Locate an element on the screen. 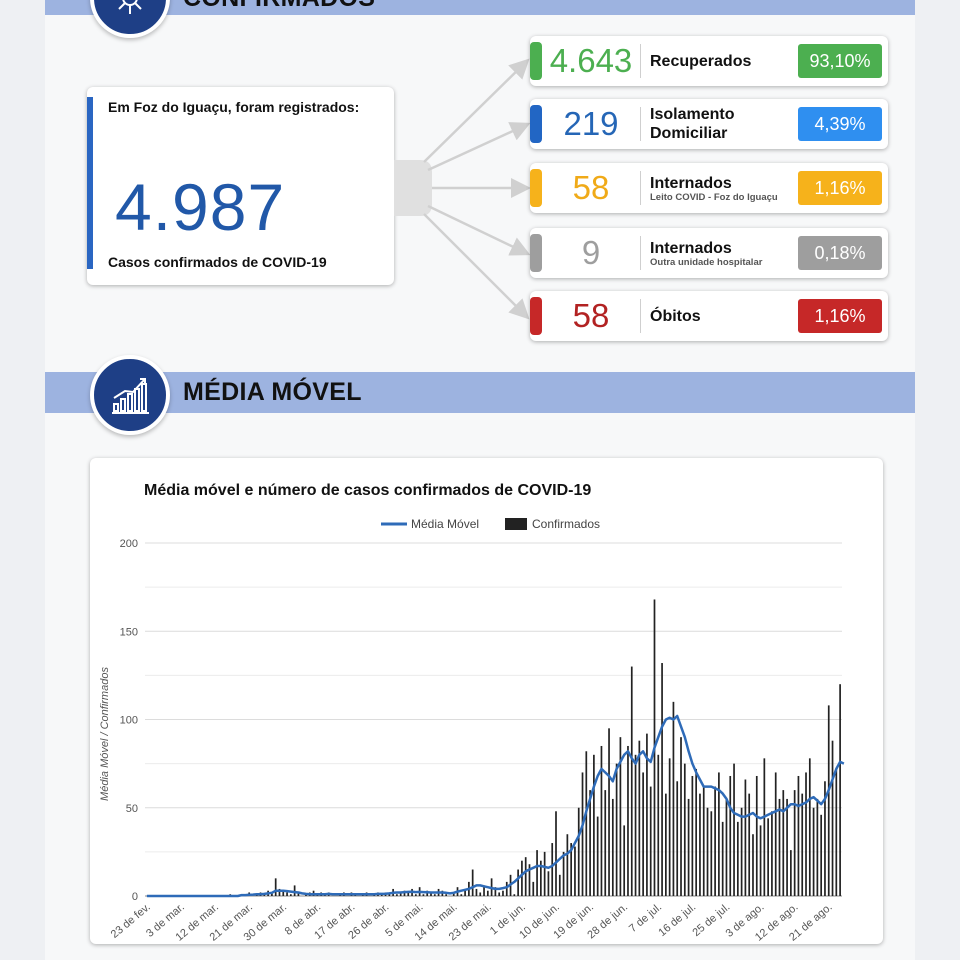 The height and width of the screenshot is (960, 960). arrow-obitos is located at coordinates (476, 266).